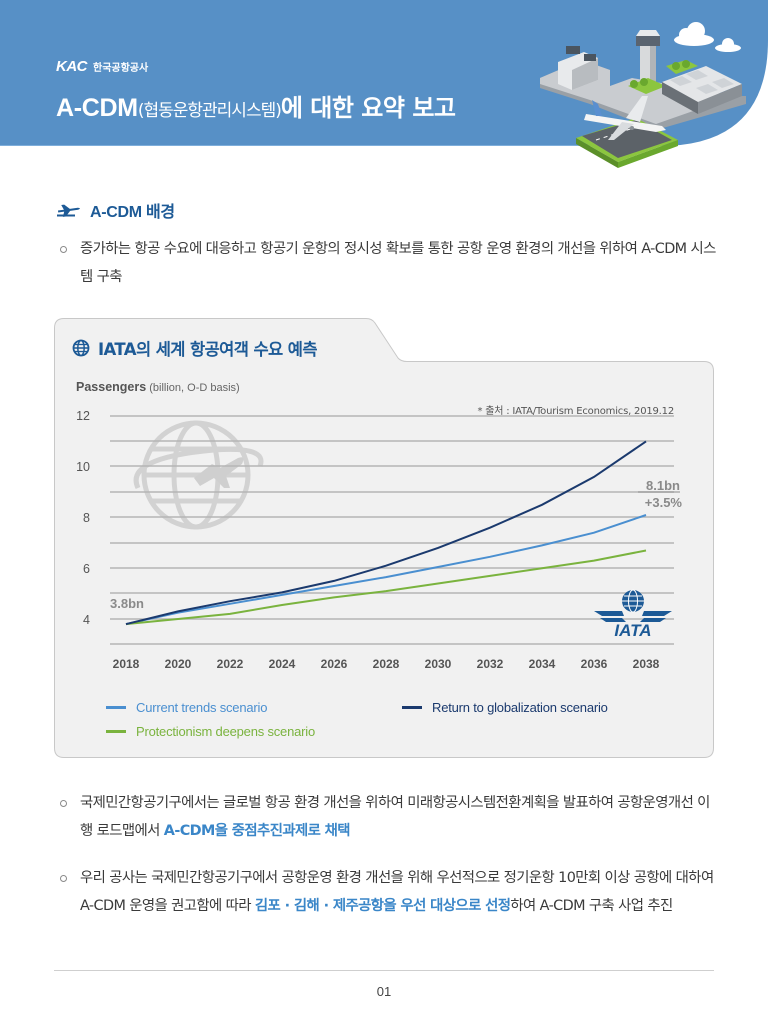  I want to click on airplane-icon, so click(68, 210).